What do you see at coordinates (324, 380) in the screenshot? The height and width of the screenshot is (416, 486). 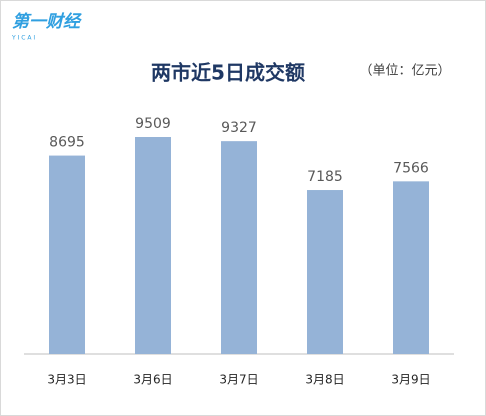 I see `x-tick-label: 3月8日` at bounding box center [324, 380].